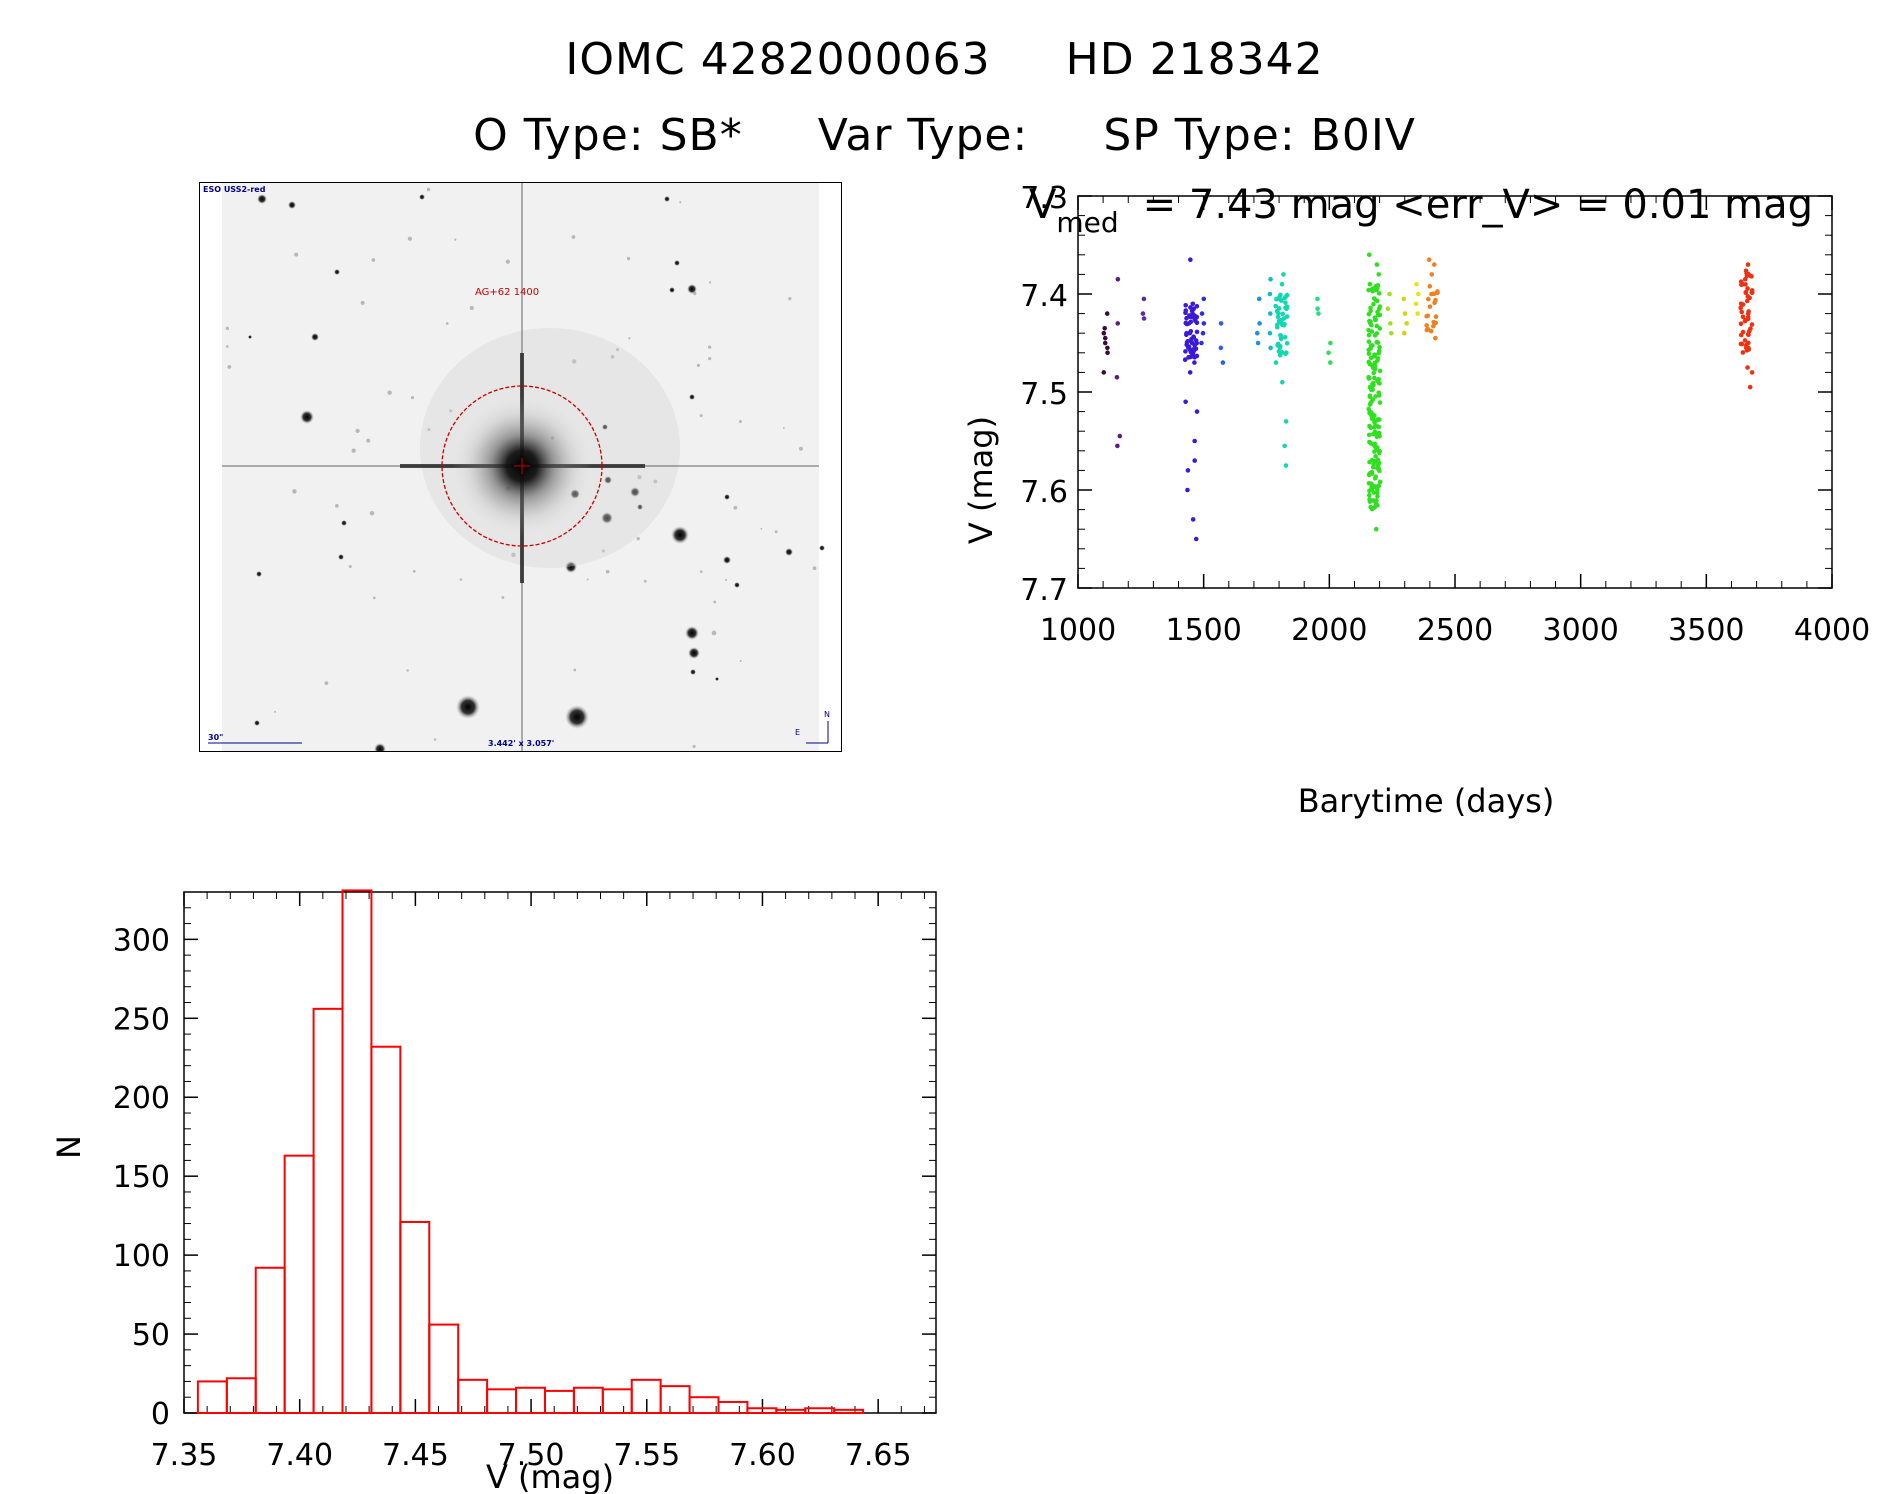 The image size is (1889, 1494). I want to click on field-stars, so click(525, 469).